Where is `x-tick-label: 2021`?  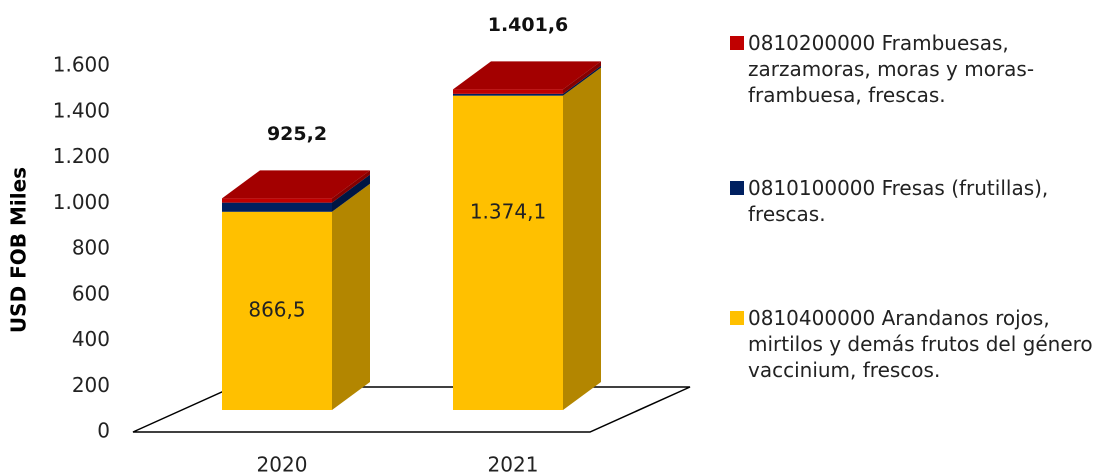
x-tick-label: 2021 is located at coordinates (513, 464).